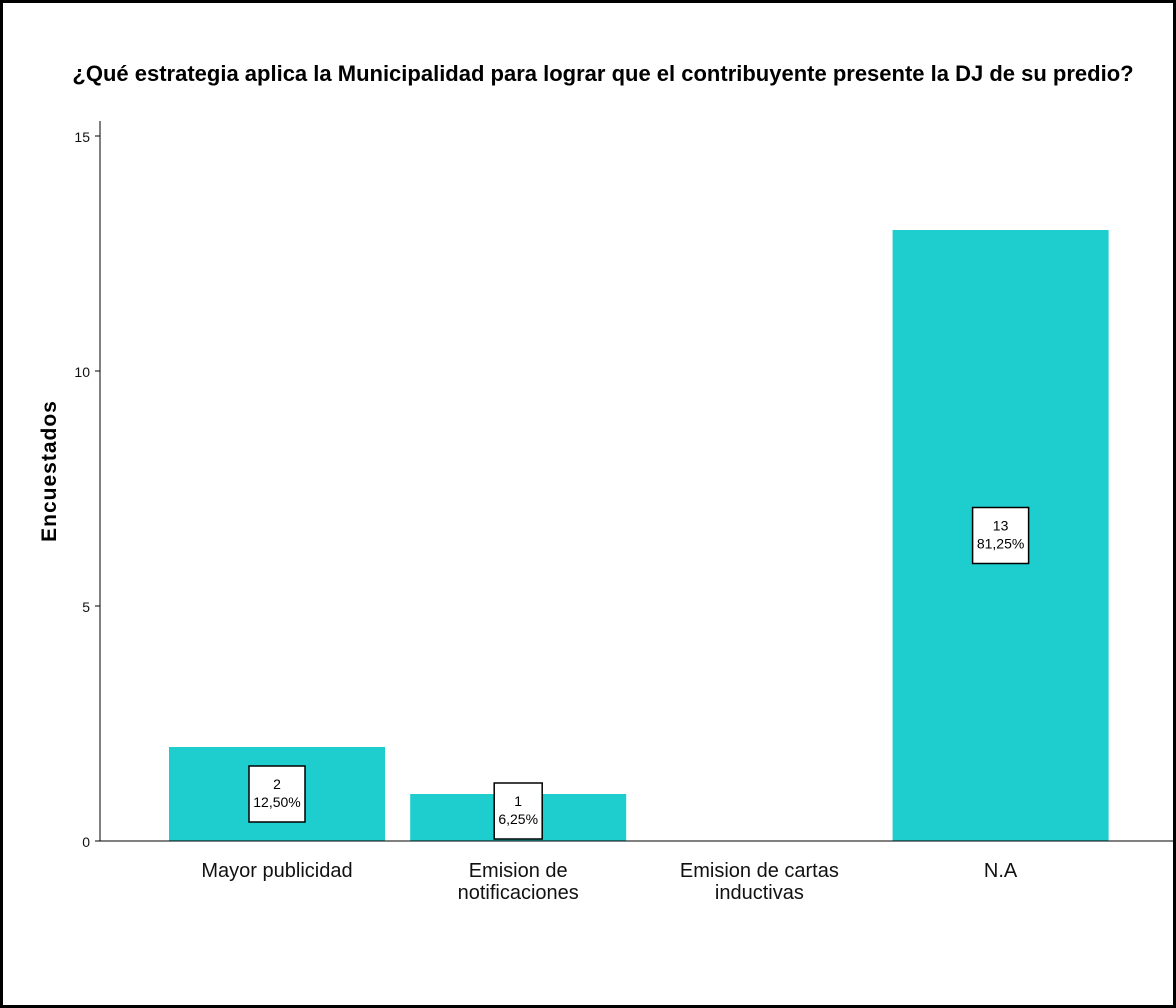 Image resolution: width=1176 pixels, height=1008 pixels. Describe the element at coordinates (86, 842) in the screenshot. I see `y-tick-label: 0` at that location.